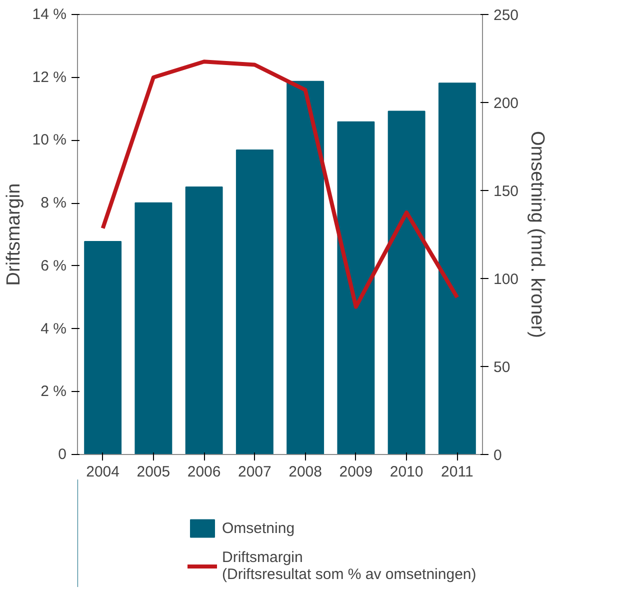 This screenshot has height=598, width=629. What do you see at coordinates (49, 140) in the screenshot?
I see `y-tick-label: 10 %` at bounding box center [49, 140].